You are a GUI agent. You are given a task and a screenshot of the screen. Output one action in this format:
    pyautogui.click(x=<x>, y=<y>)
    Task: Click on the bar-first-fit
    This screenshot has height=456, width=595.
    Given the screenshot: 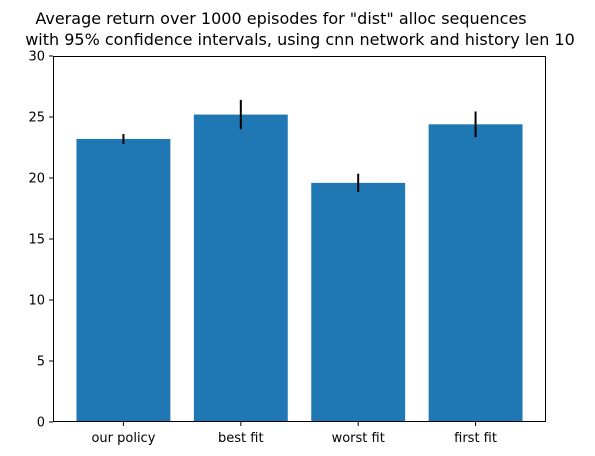 What is the action you would take?
    pyautogui.click(x=475, y=273)
    